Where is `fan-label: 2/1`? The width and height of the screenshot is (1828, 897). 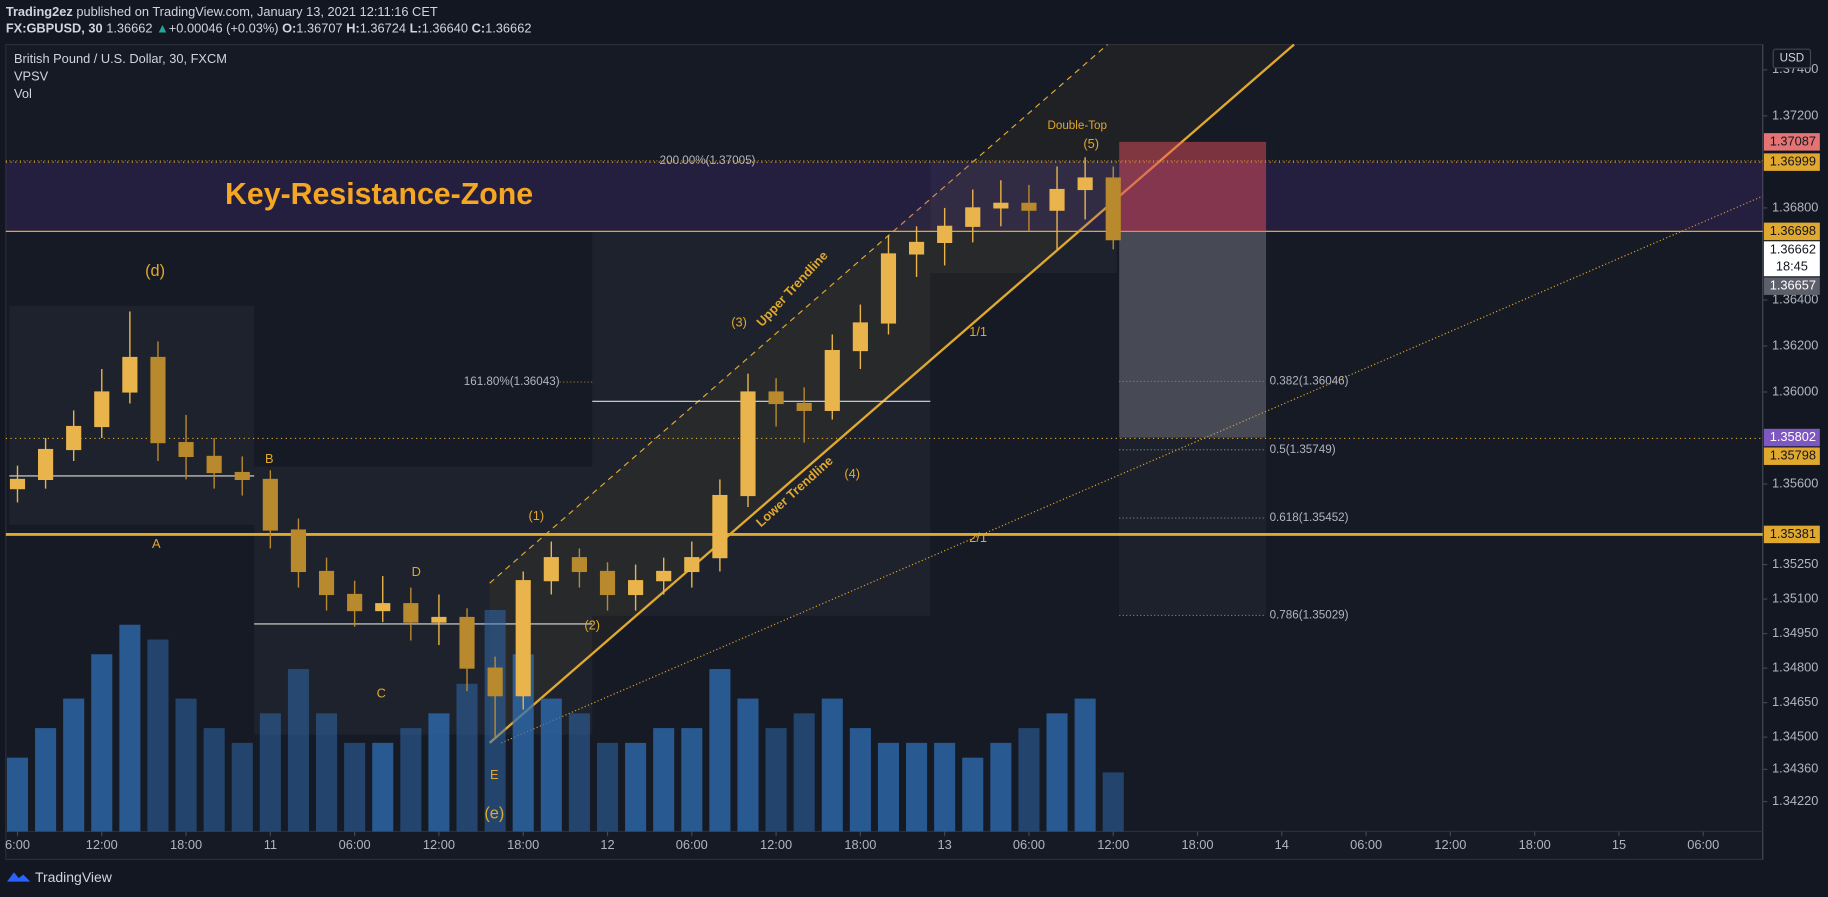 fan-label: 2/1 is located at coordinates (978, 537).